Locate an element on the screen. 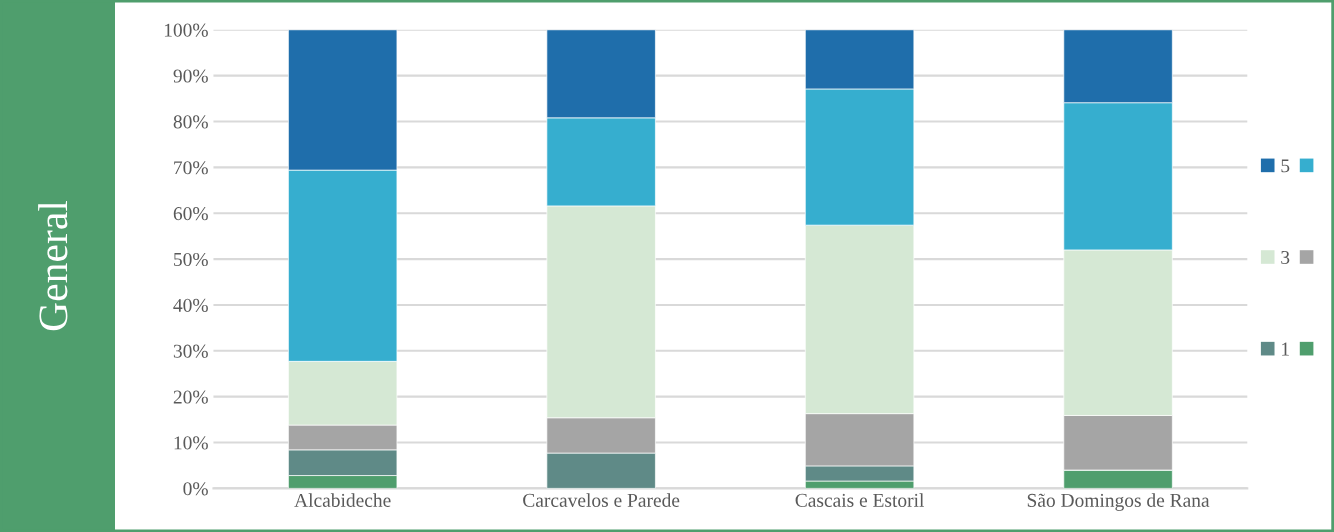  text: General is located at coordinates (53, 265).